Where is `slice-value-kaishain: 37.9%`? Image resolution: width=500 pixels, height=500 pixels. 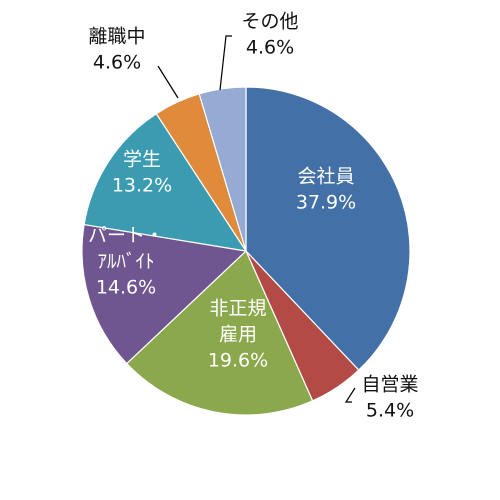
slice-value-kaishain: 37.9% is located at coordinates (326, 203).